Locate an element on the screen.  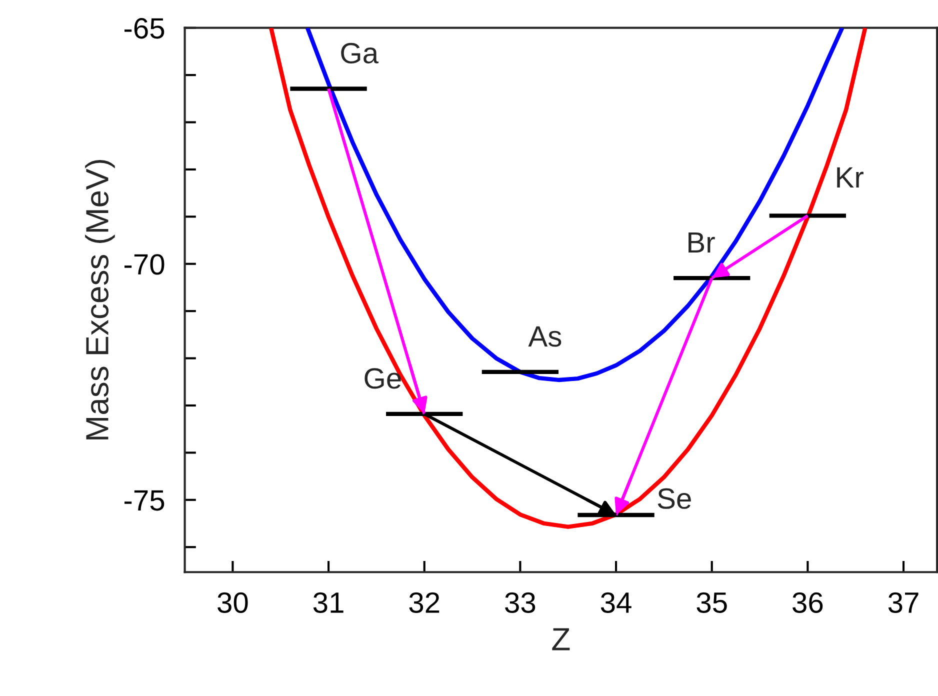
annotation: Kr is located at coordinates (850, 177).